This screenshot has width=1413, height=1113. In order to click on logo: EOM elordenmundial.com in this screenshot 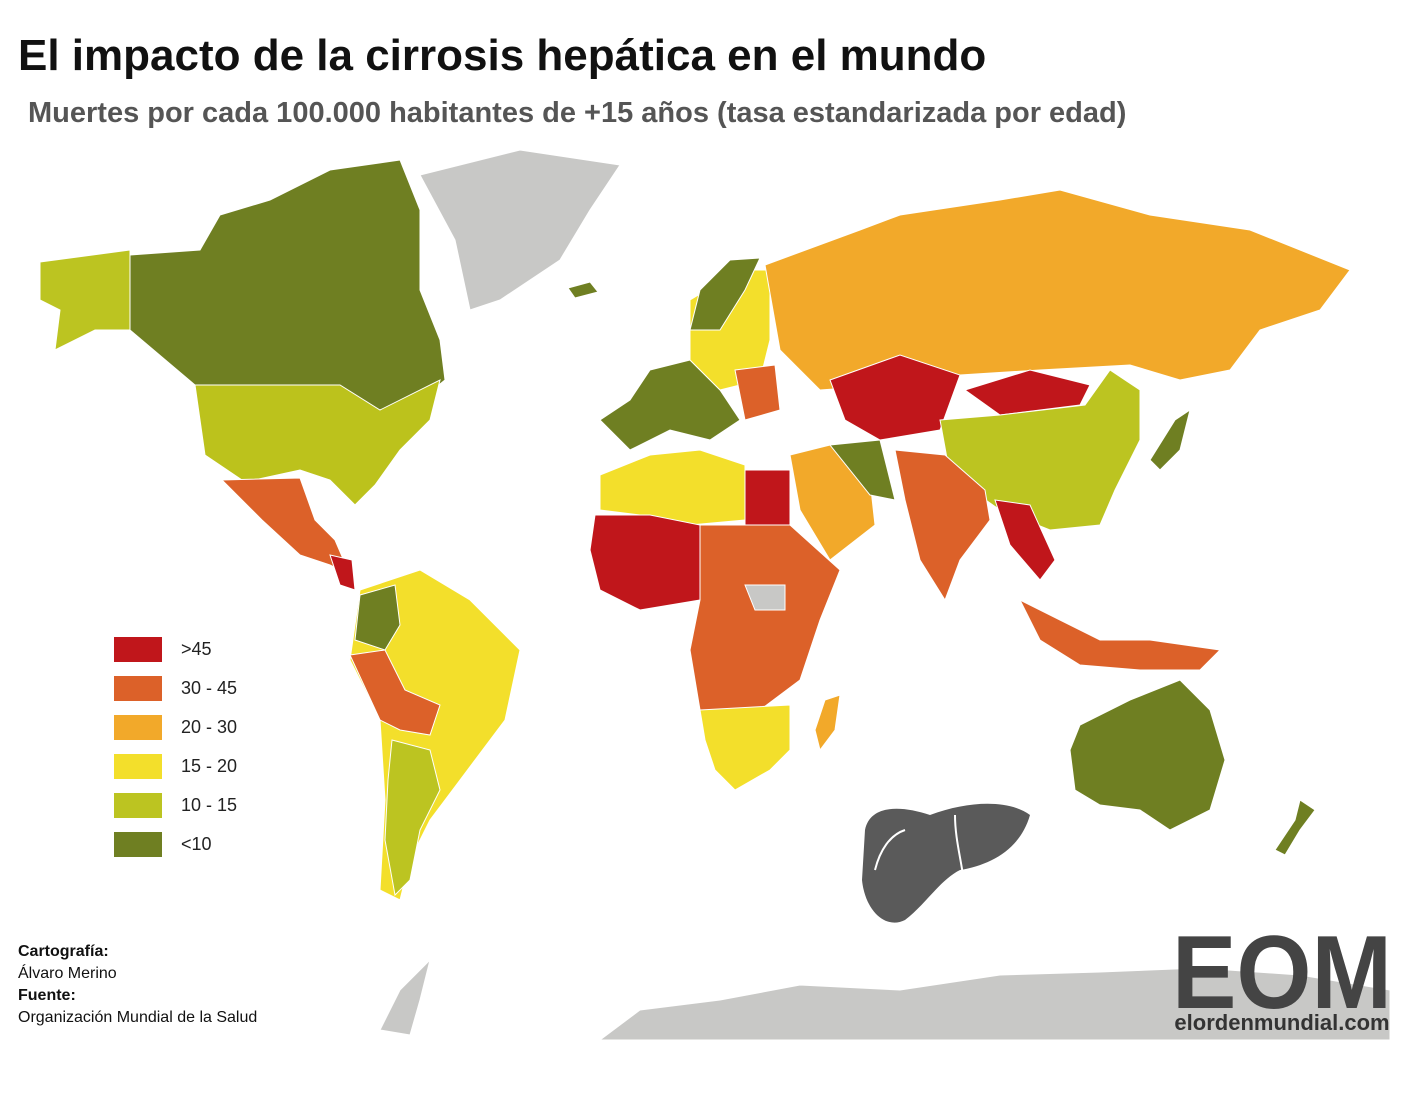, I will do `click(1282, 975)`.